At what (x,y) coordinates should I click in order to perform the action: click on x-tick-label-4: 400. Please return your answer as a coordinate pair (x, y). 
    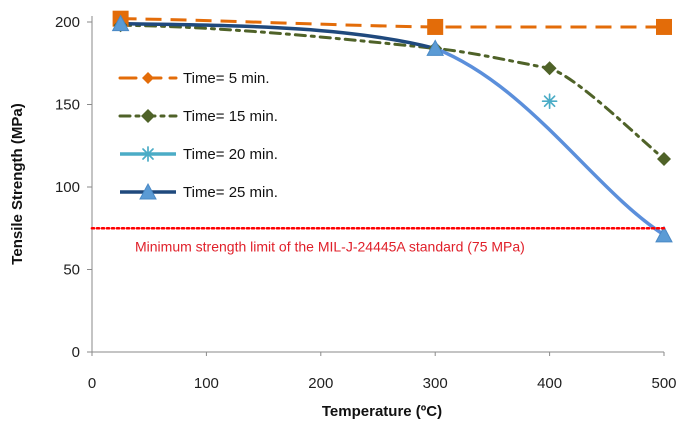
    Looking at the image, I should click on (549, 383).